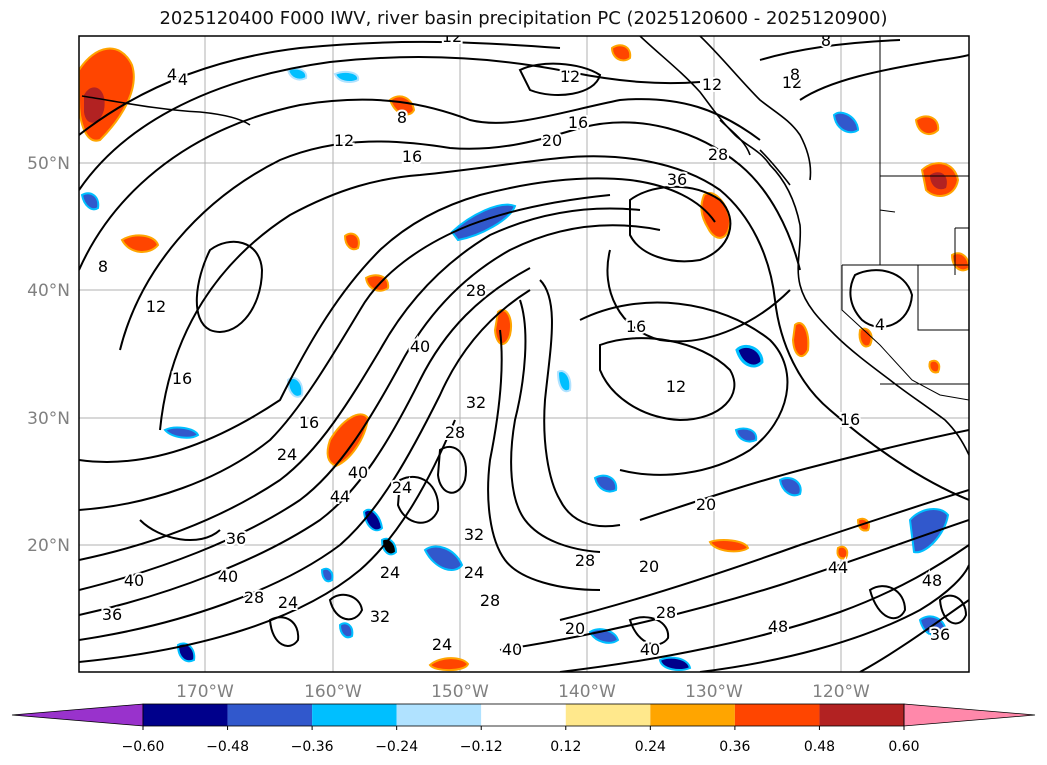 Image resolution: width=1047 pixels, height=765 pixels. I want to click on colorbar-tick-label: 0.60, so click(903, 747).